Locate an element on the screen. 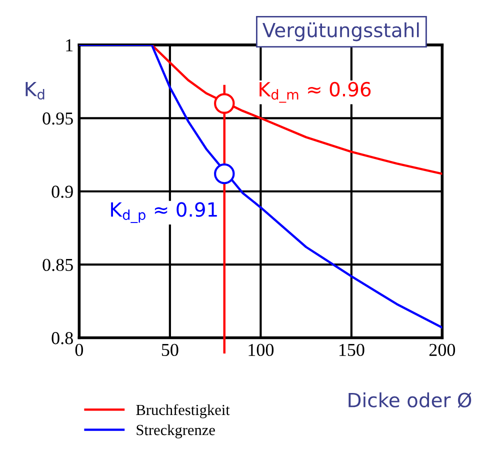 This screenshot has height=454, width=477. y-axis-title: K$_{d}$ is located at coordinates (35, 91).